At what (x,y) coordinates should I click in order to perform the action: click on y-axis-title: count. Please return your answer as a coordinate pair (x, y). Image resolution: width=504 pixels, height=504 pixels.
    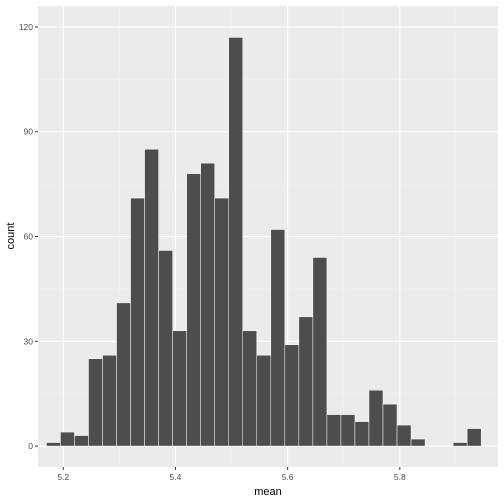
    Looking at the image, I should click on (11, 236).